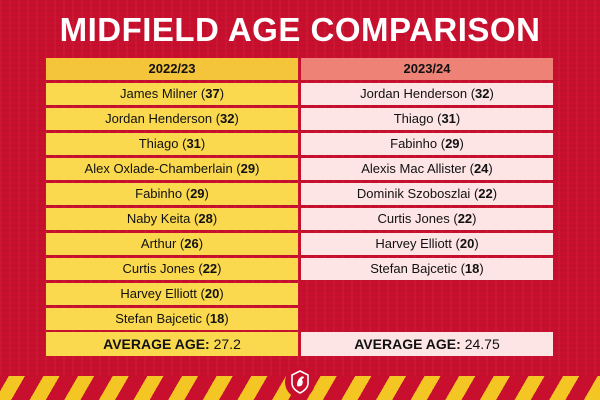 This screenshot has width=600, height=400. I want to click on average-age-2023-24: AVERAGE AGE: 24.75, so click(427, 344).